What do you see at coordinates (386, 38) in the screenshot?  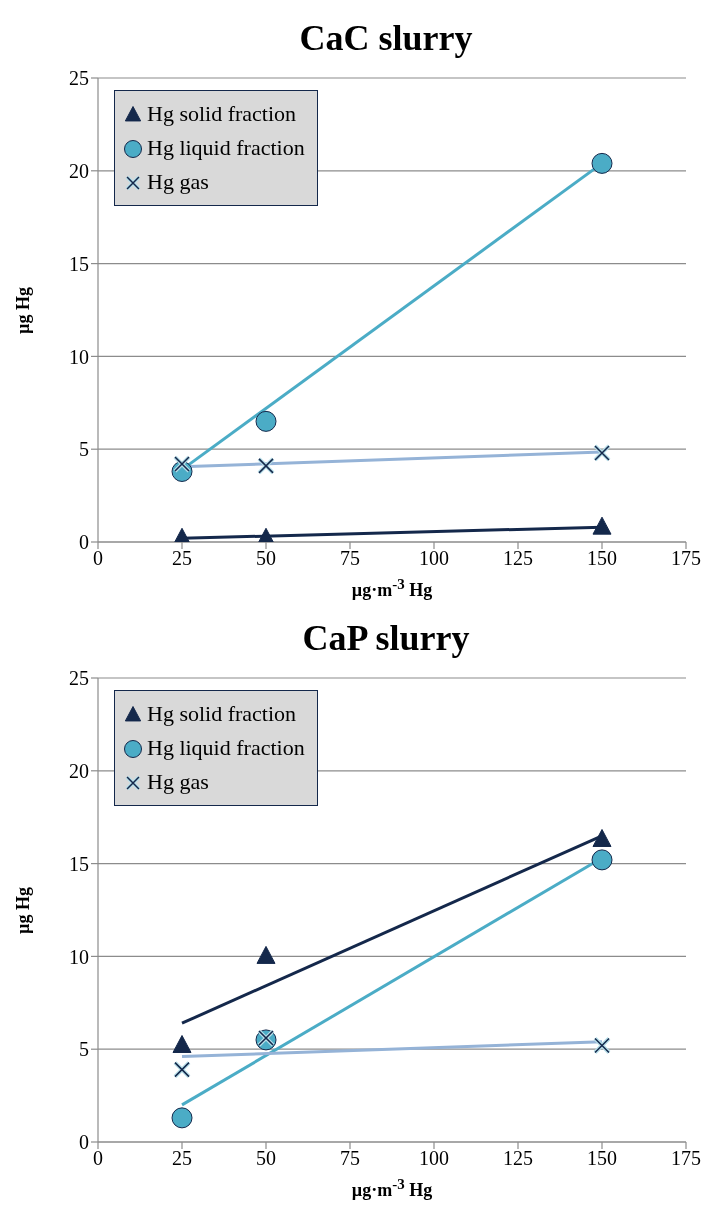 I see `chart-title: CaC slurry` at bounding box center [386, 38].